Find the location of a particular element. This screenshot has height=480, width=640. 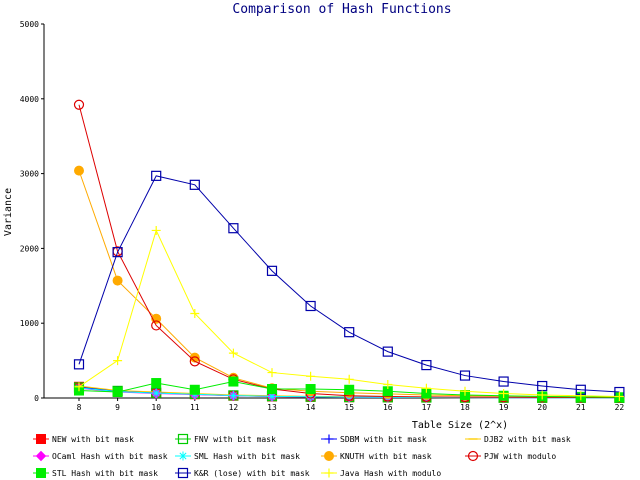

legend-item: K&R (lose) with bit mask is located at coordinates (242, 473).